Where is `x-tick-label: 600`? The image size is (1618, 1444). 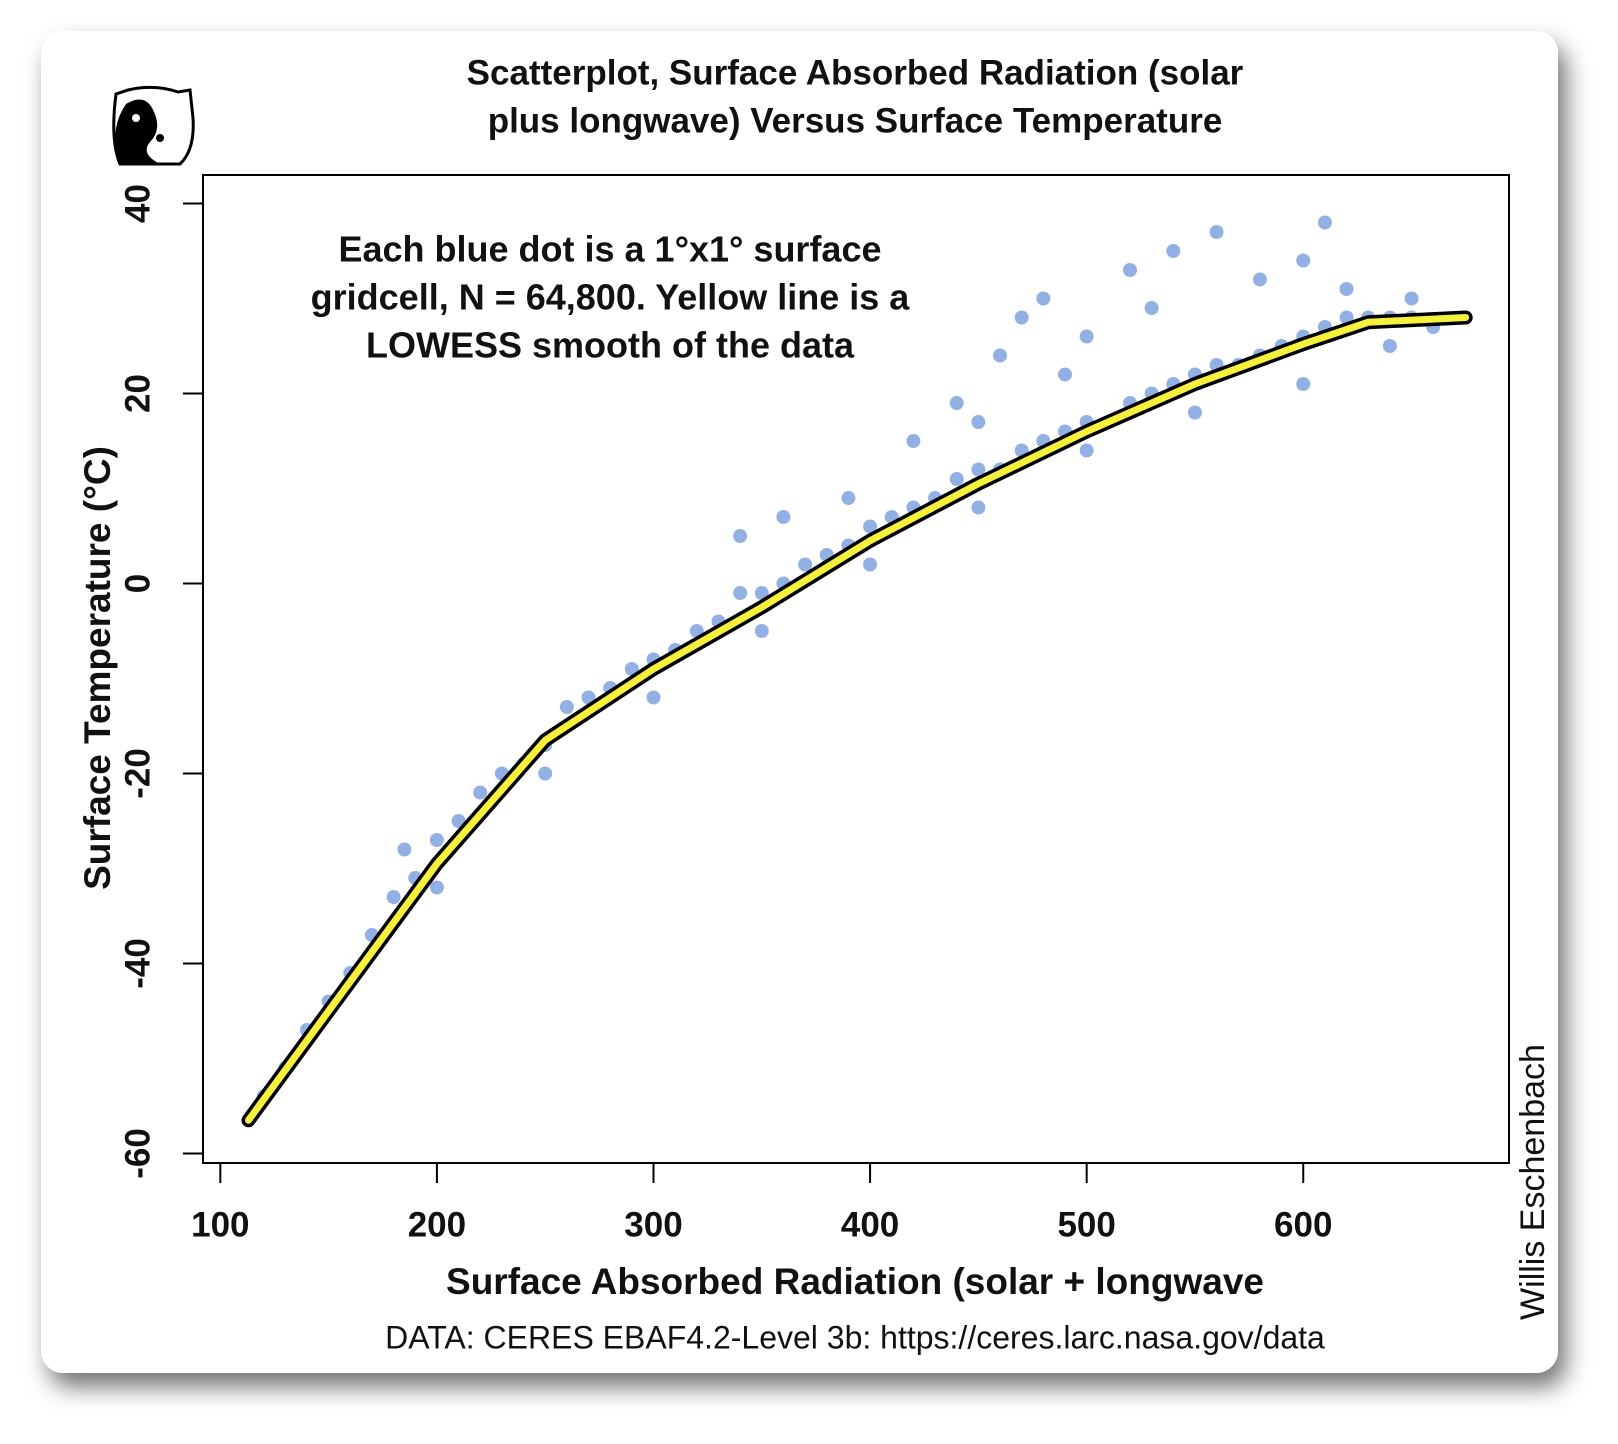 x-tick-label: 600 is located at coordinates (1303, 1224).